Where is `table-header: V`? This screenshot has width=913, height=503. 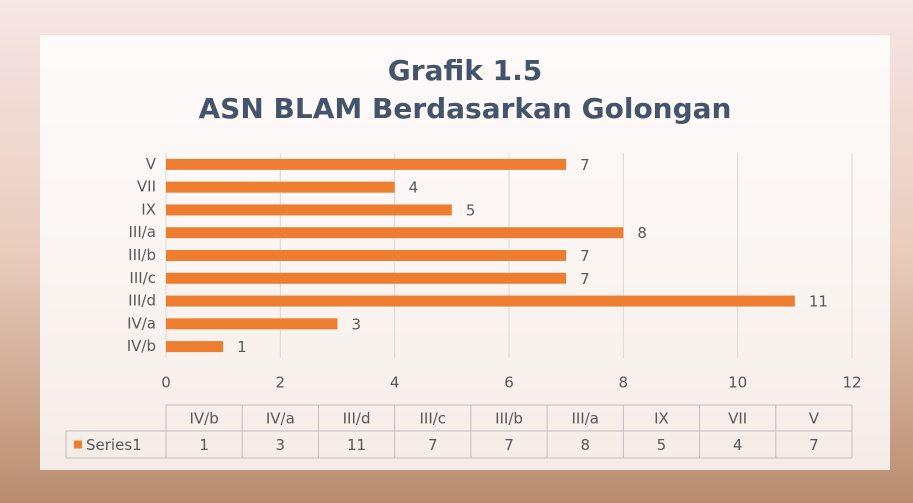 table-header: V is located at coordinates (814, 419).